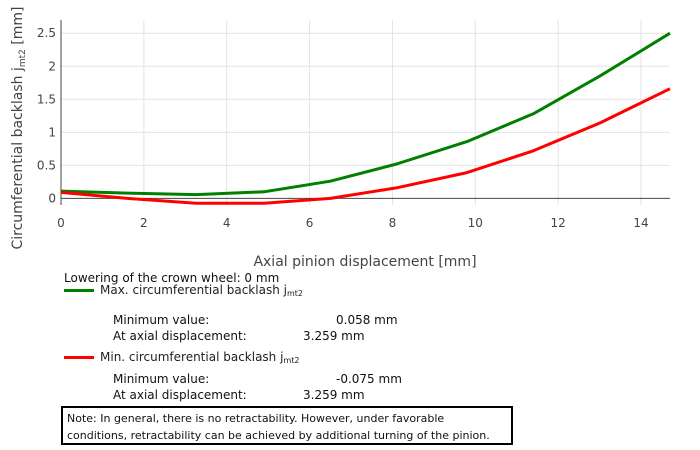 Image resolution: width=700 pixels, height=450 pixels. Describe the element at coordinates (558, 223) in the screenshot. I see `x-tick-label: 12` at that location.